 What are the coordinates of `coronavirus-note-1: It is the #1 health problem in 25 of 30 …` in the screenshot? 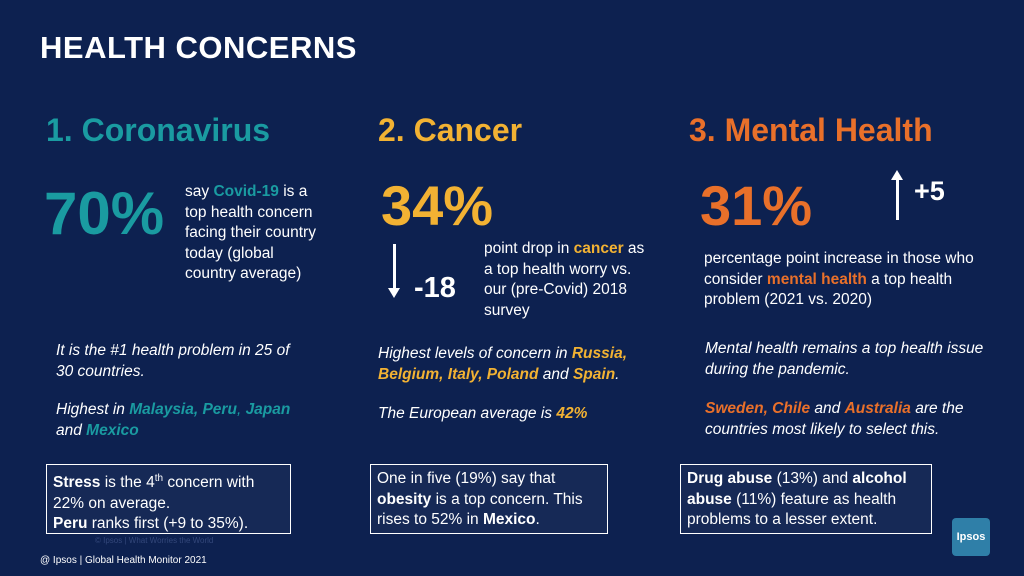 It's located at (173, 361).